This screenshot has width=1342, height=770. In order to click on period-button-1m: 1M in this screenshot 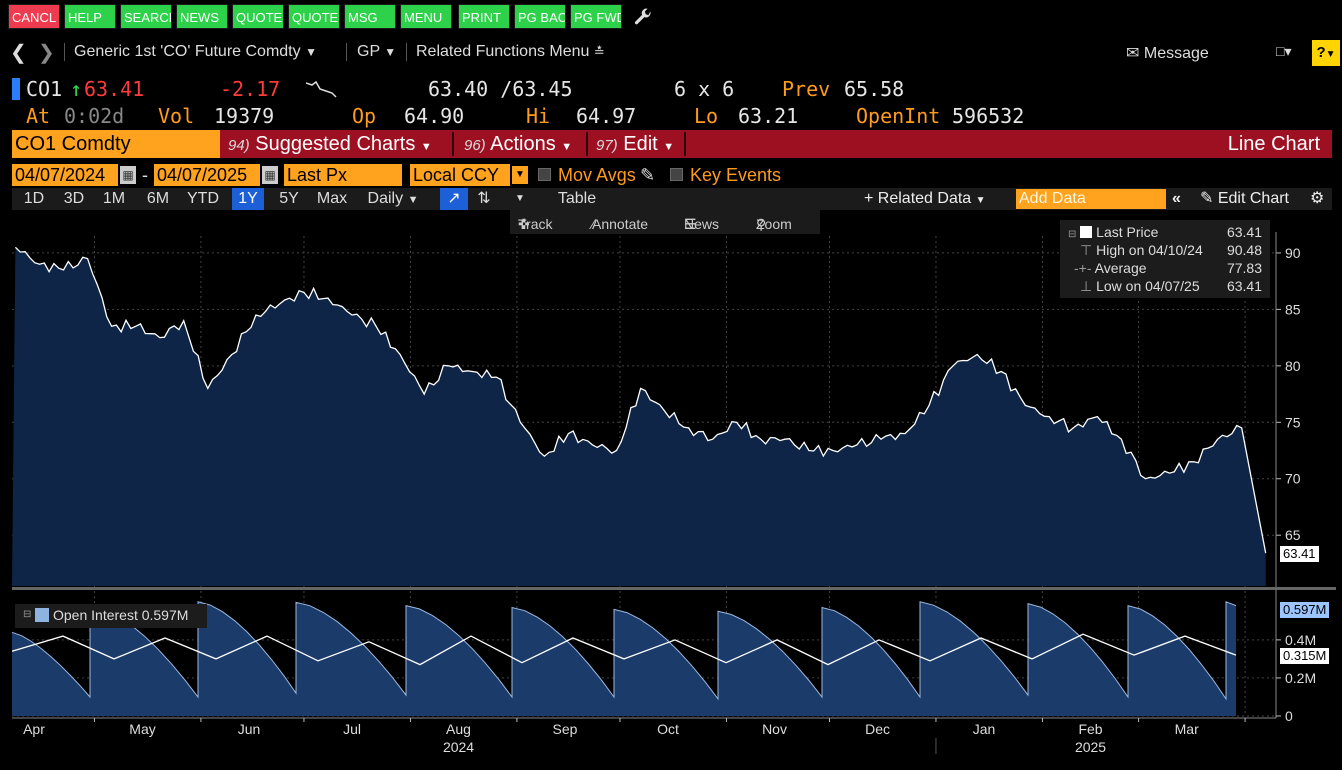, I will do `click(114, 198)`.